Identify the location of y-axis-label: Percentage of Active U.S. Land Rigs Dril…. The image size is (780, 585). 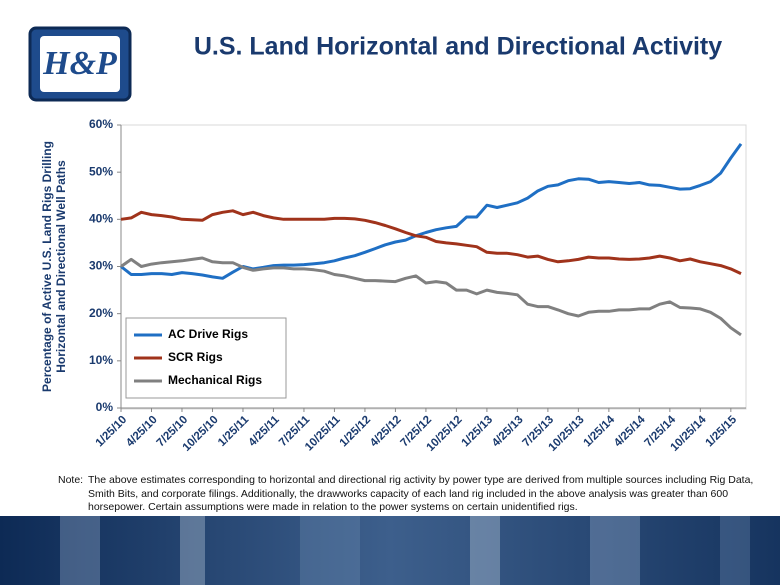
(47, 266).